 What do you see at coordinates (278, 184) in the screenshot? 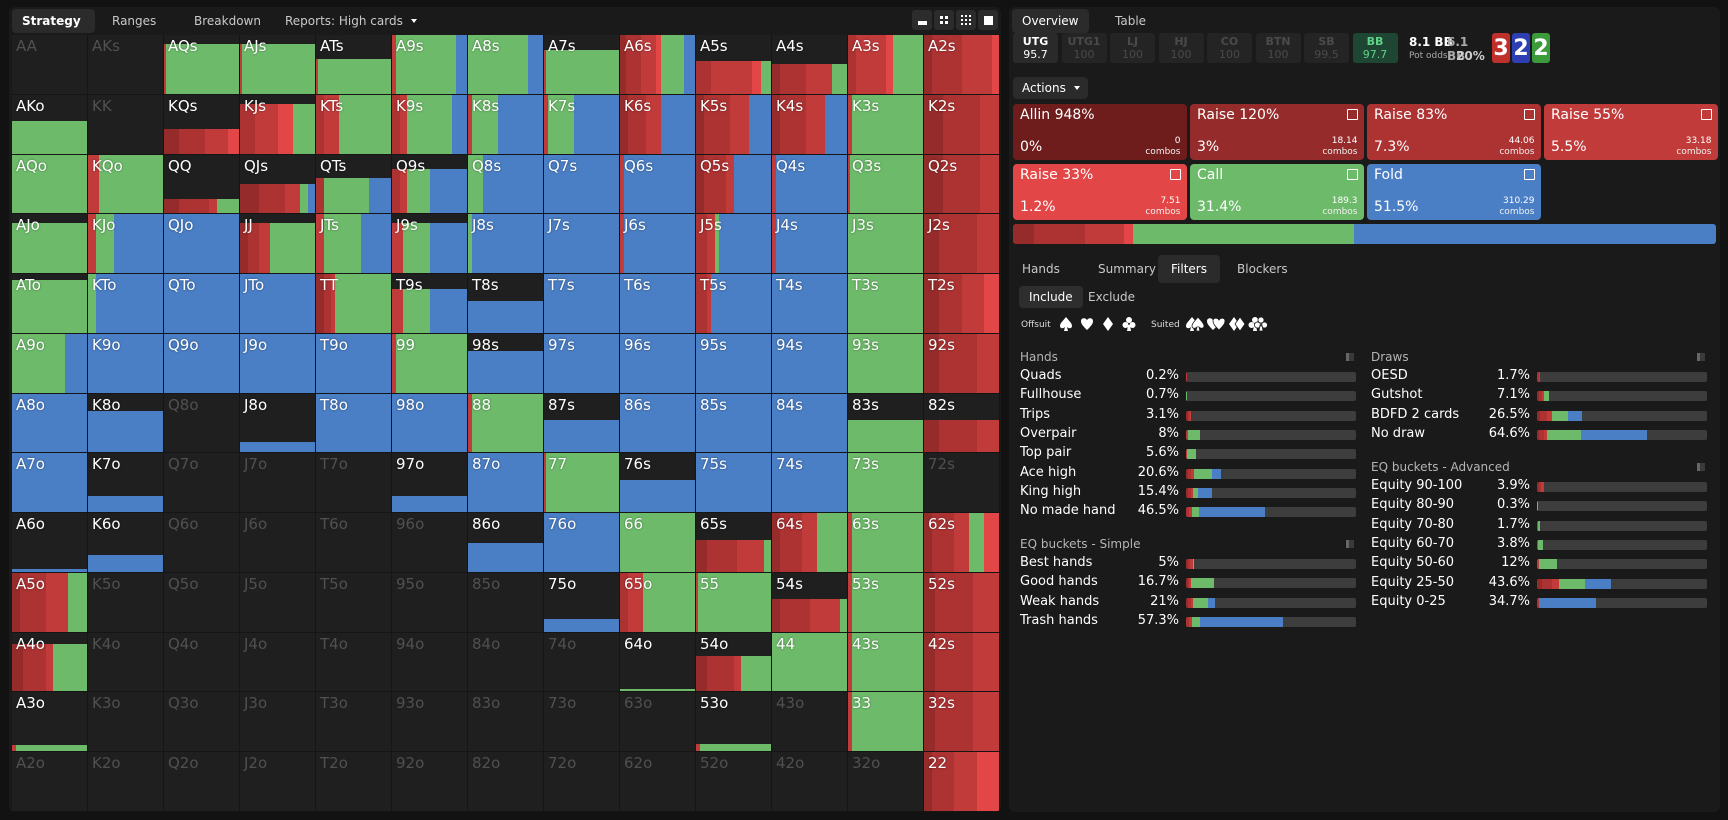
I see `hand-cell-QJs: QJs` at bounding box center [278, 184].